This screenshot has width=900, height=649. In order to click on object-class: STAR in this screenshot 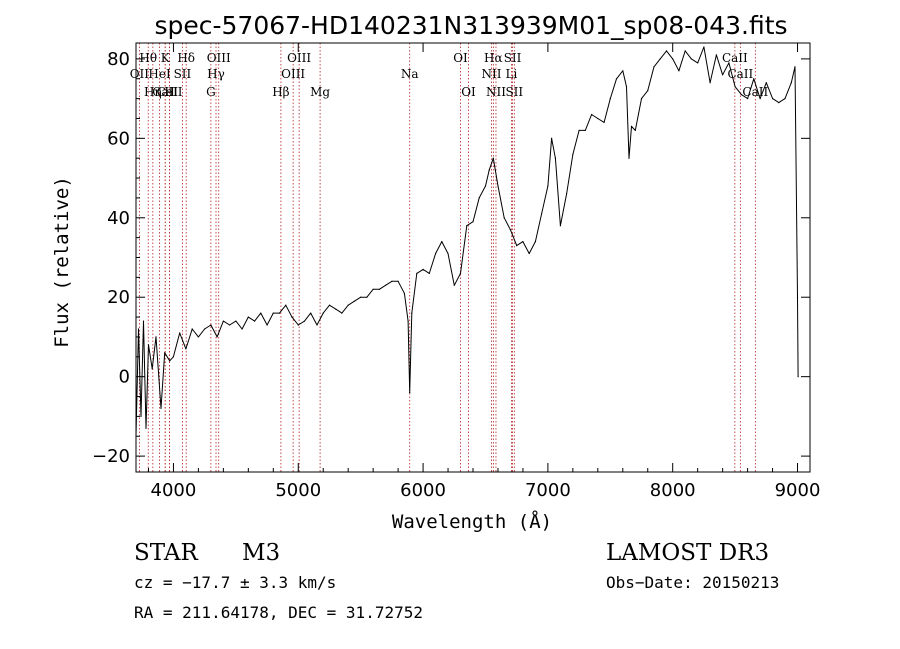, I will do `click(166, 553)`.